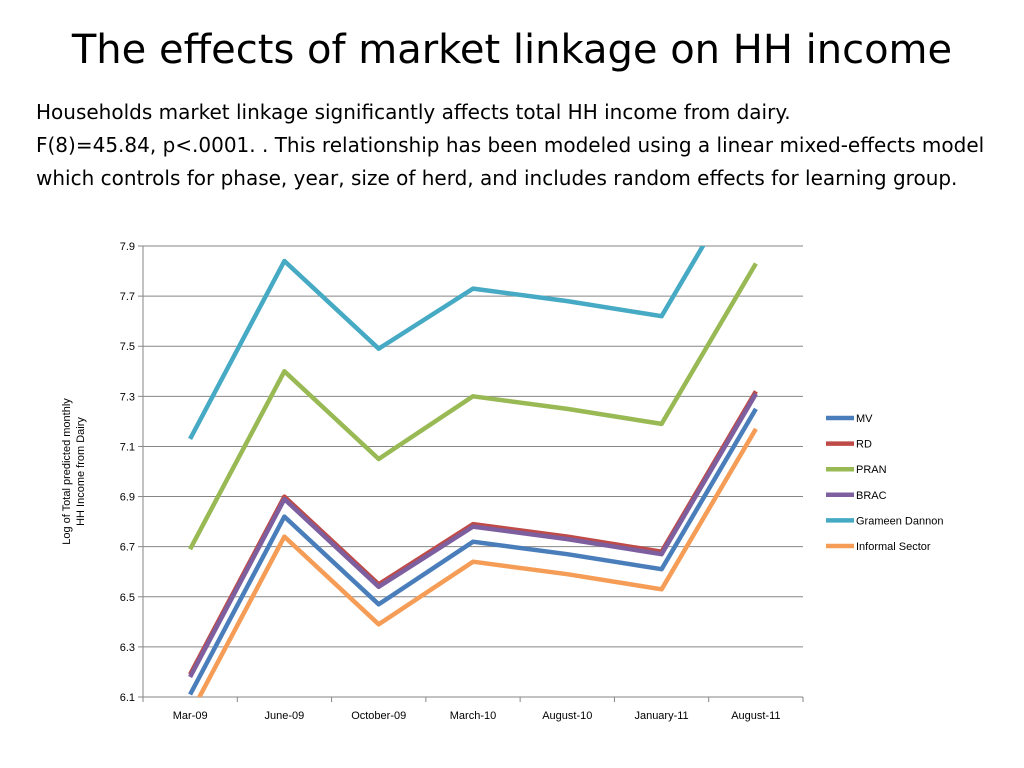 Image resolution: width=1024 pixels, height=768 pixels. Describe the element at coordinates (127, 598) in the screenshot. I see `y-tick-label: 6.5` at that location.